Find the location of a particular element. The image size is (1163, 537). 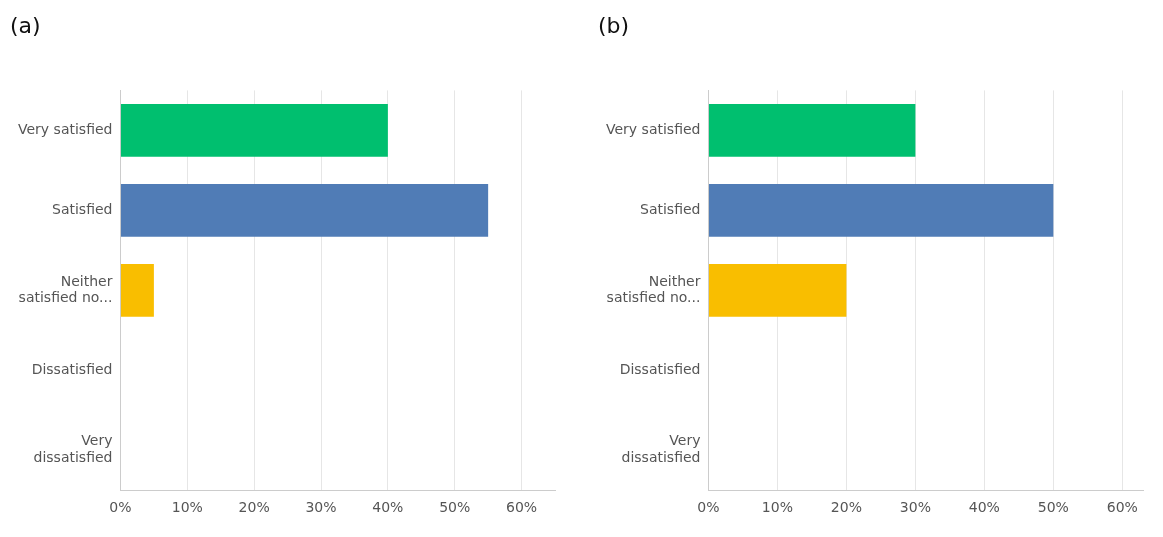

chart-title: (b) is located at coordinates (614, 25).